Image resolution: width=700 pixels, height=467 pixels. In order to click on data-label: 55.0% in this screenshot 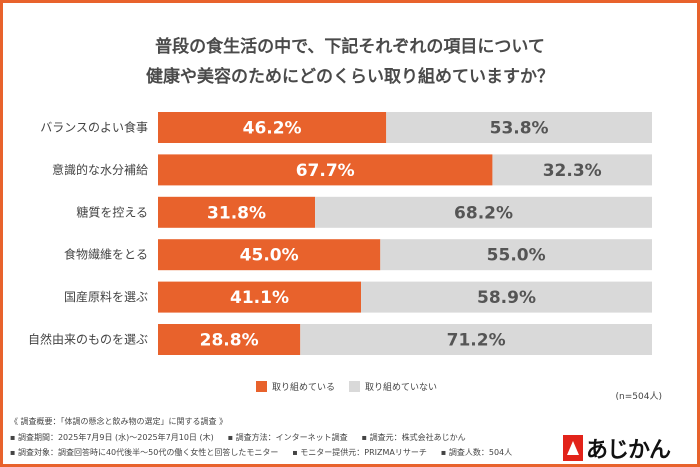, I will do `click(516, 256)`.